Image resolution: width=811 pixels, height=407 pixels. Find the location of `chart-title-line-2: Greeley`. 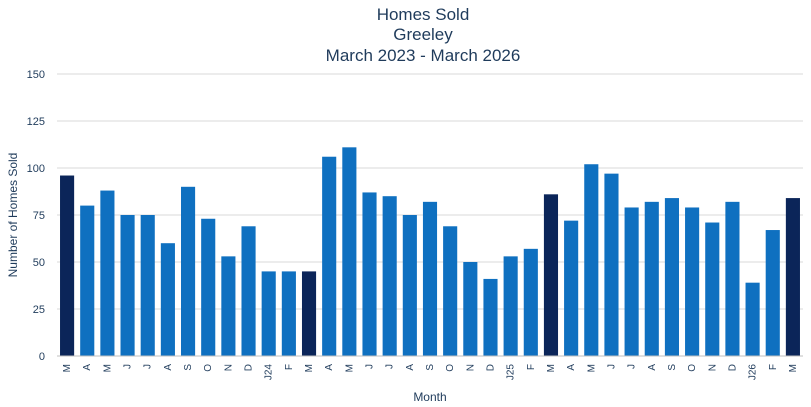

chart-title-line-2: Greeley is located at coordinates (423, 34).